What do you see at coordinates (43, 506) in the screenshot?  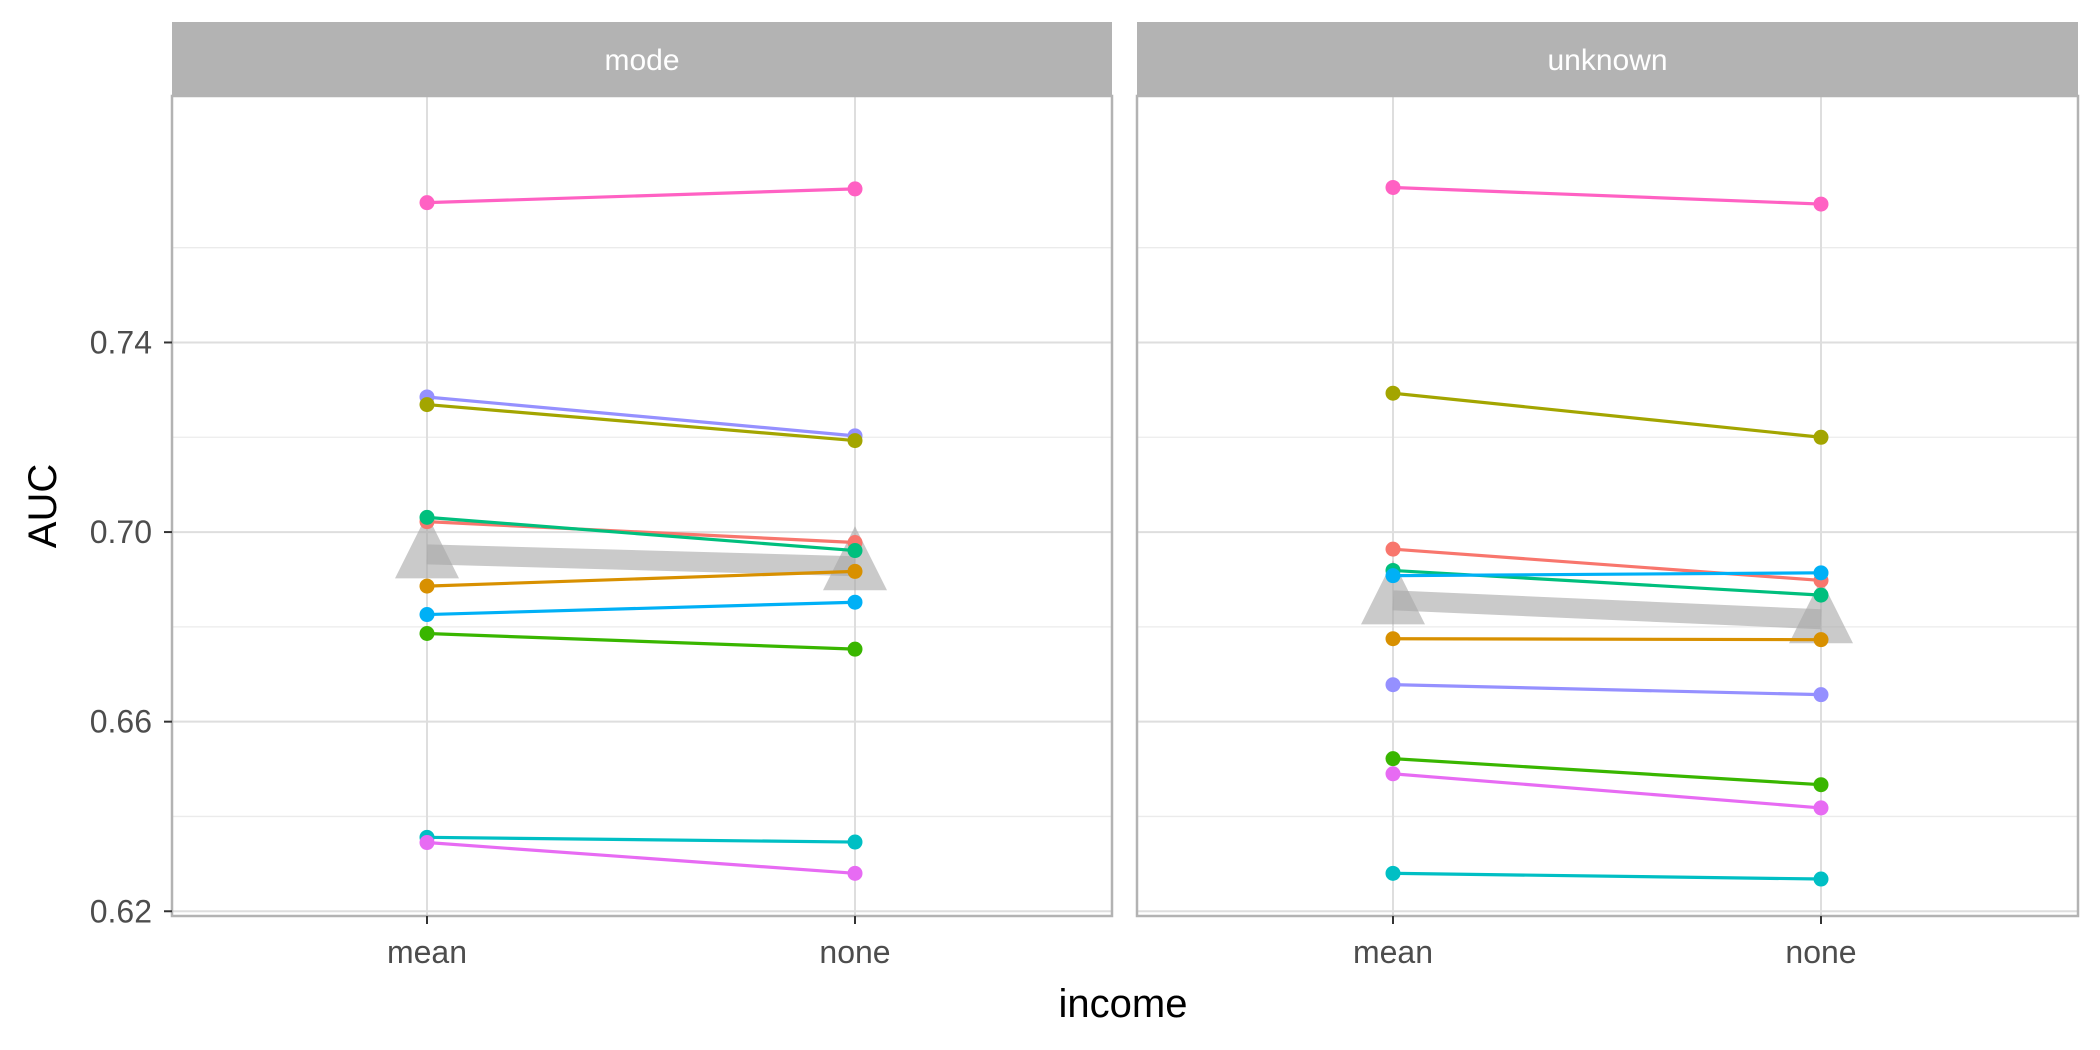 I see `y-axis-title: AUC` at bounding box center [43, 506].